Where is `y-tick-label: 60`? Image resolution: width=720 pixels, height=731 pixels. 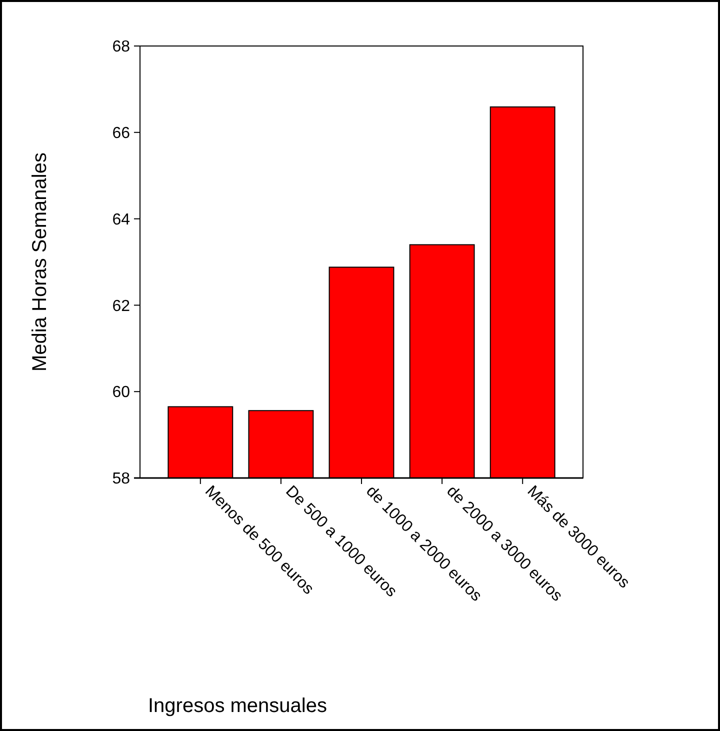
y-tick-label: 60 is located at coordinates (121, 393).